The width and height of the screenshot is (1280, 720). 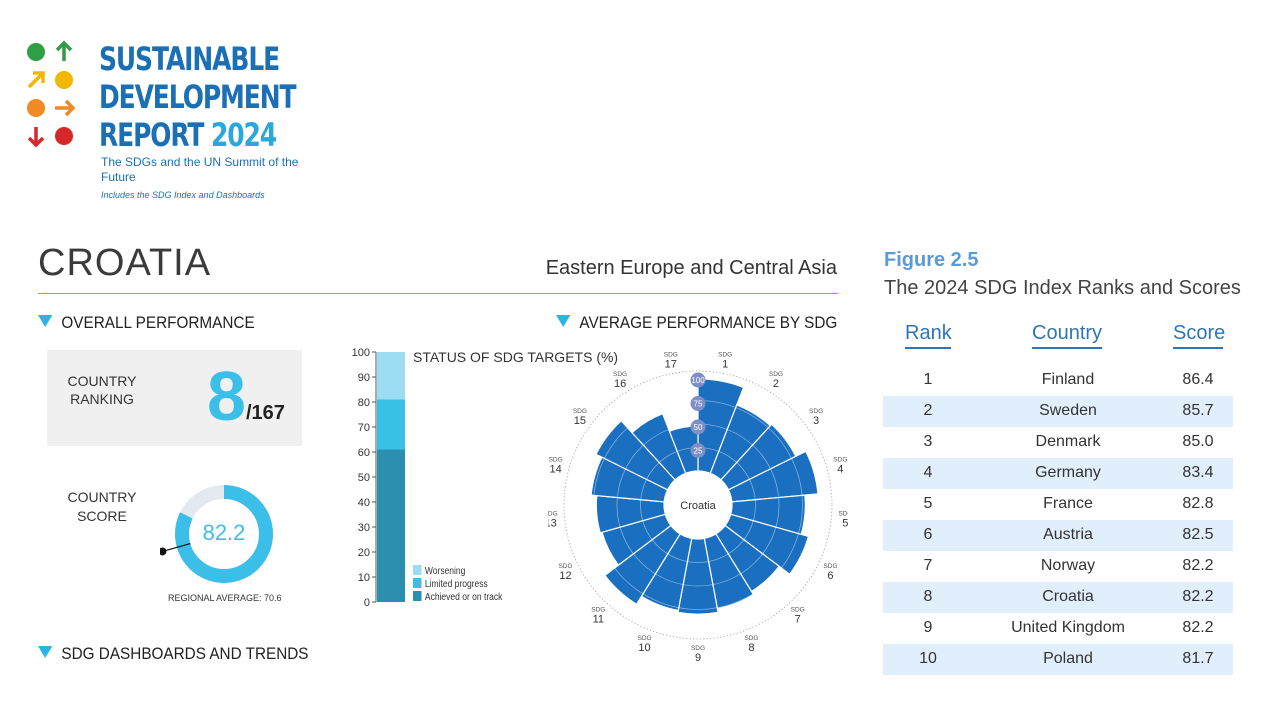 I want to click on report-subtitle: The SDGs and the UN Summit of the Future, so click(x=200, y=169).